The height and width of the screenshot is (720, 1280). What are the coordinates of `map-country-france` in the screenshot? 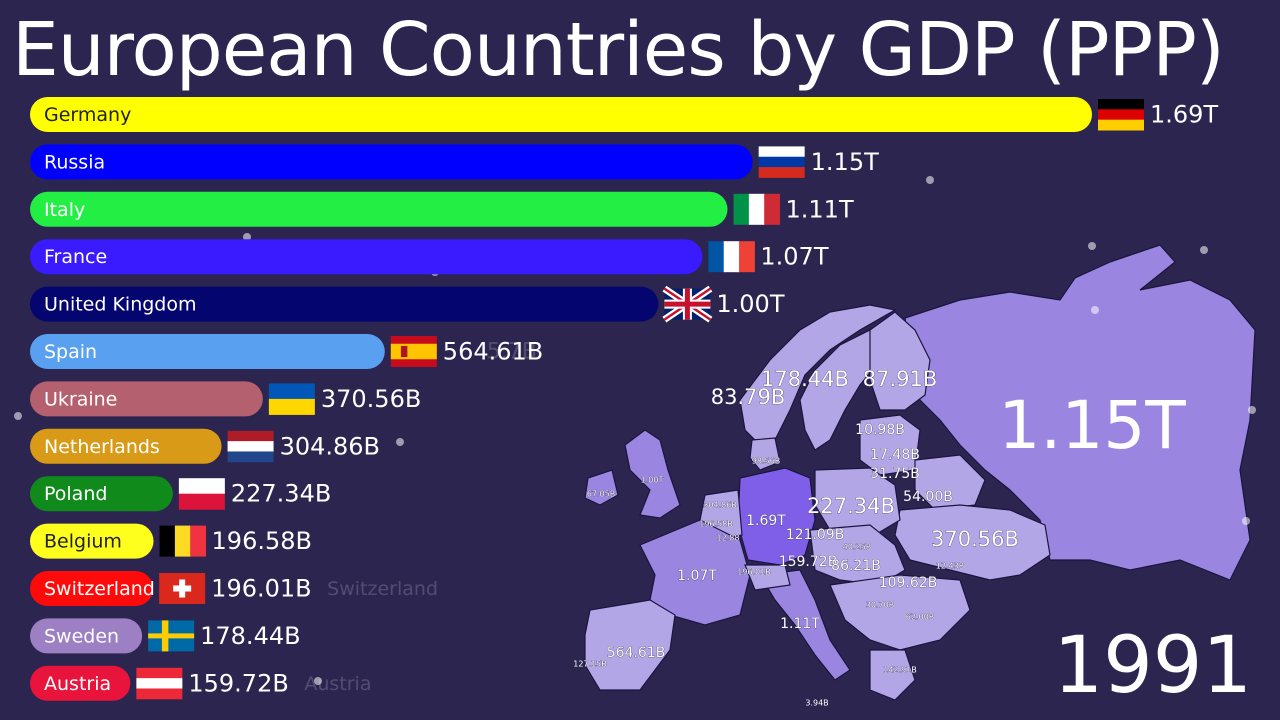 It's located at (695, 572).